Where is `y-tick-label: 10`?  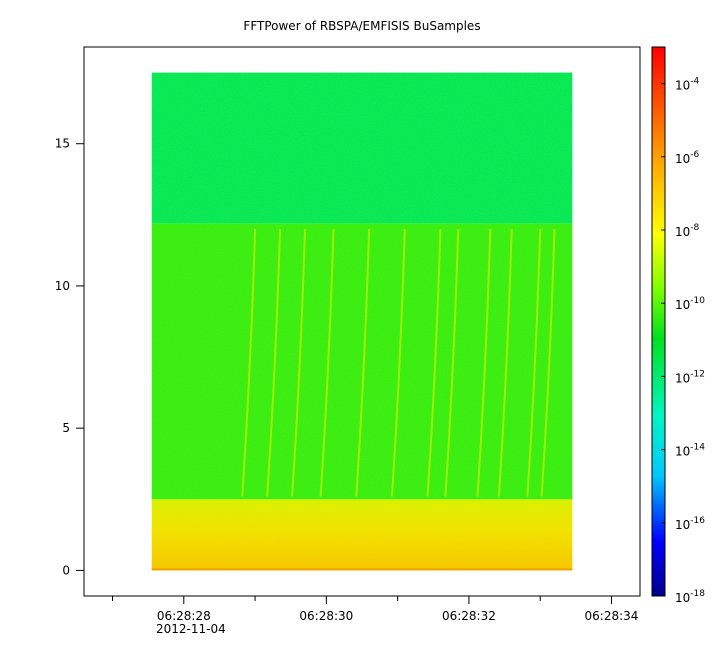 y-tick-label: 10 is located at coordinates (62, 286).